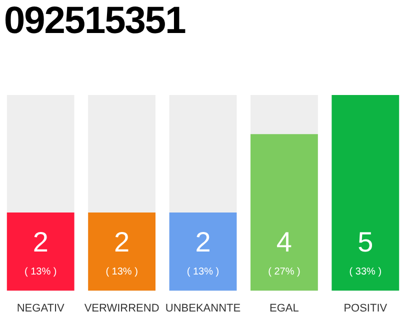  I want to click on annotation: ( 27% ), so click(284, 272).